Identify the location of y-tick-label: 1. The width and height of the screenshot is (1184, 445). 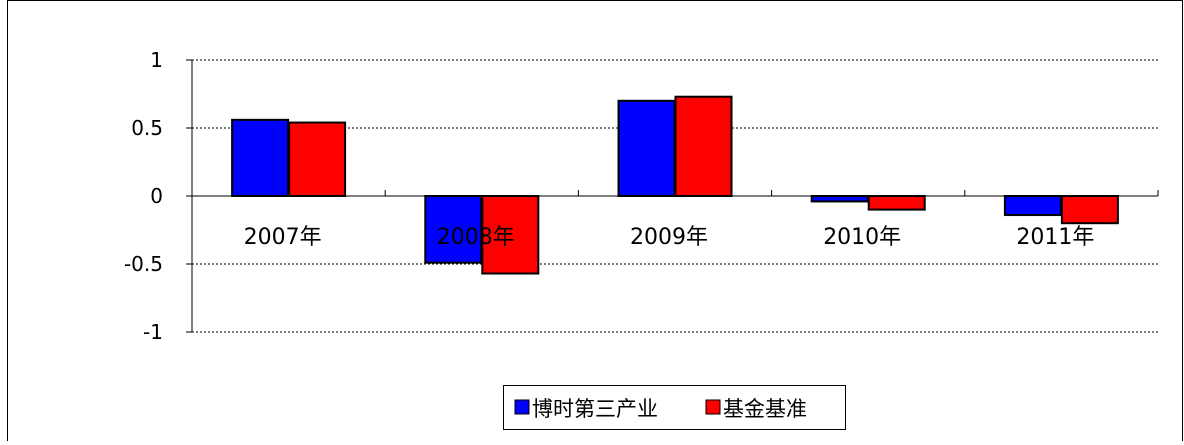
(156, 60).